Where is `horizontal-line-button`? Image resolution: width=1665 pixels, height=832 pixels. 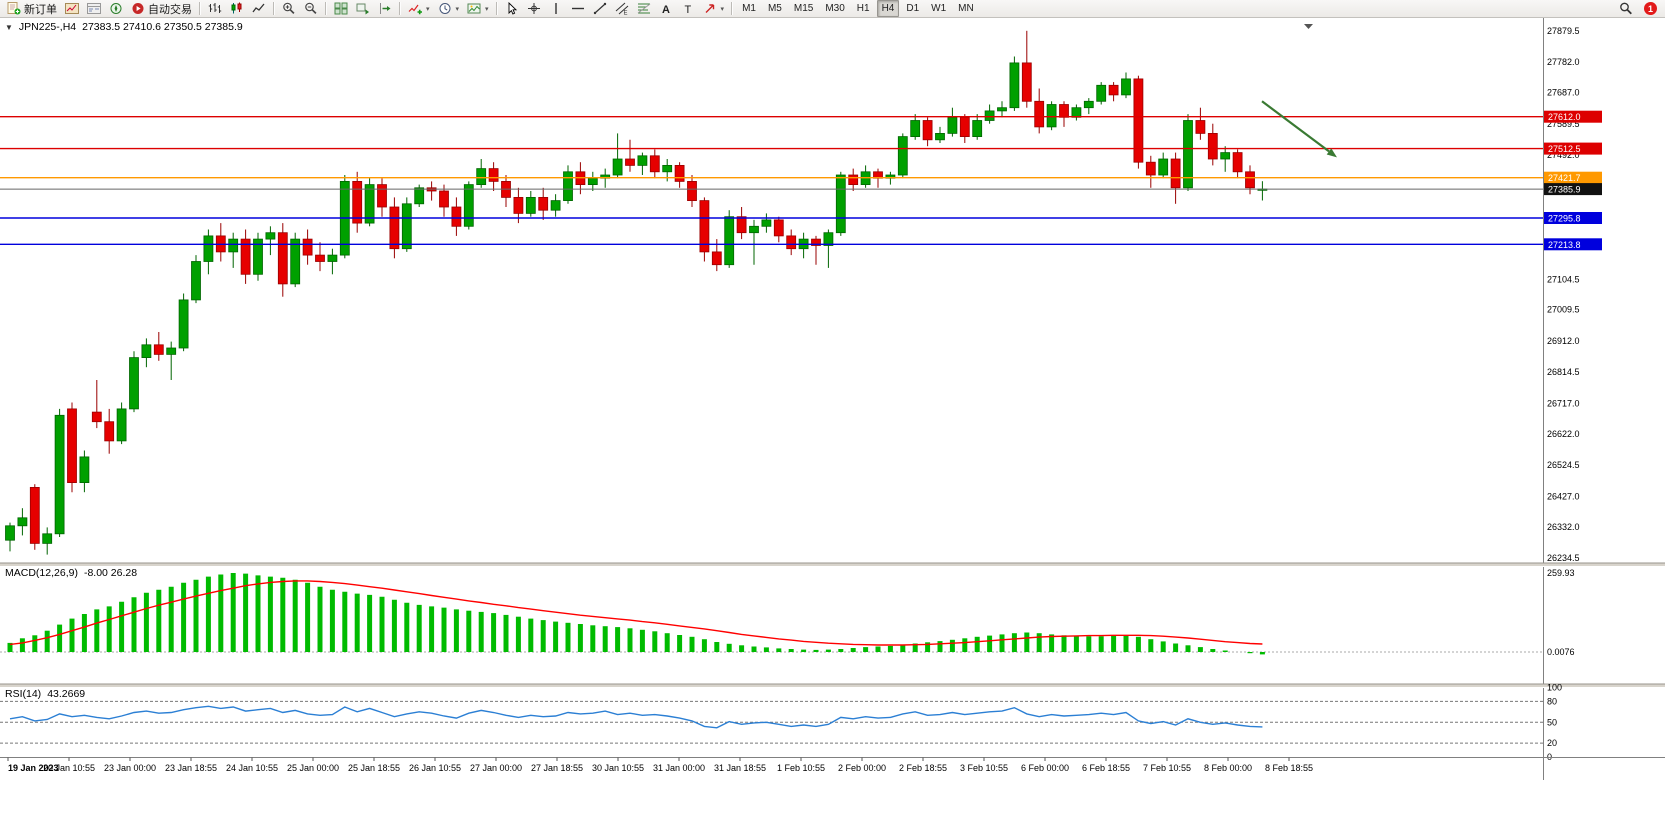
horizontal-line-button is located at coordinates (578, 9).